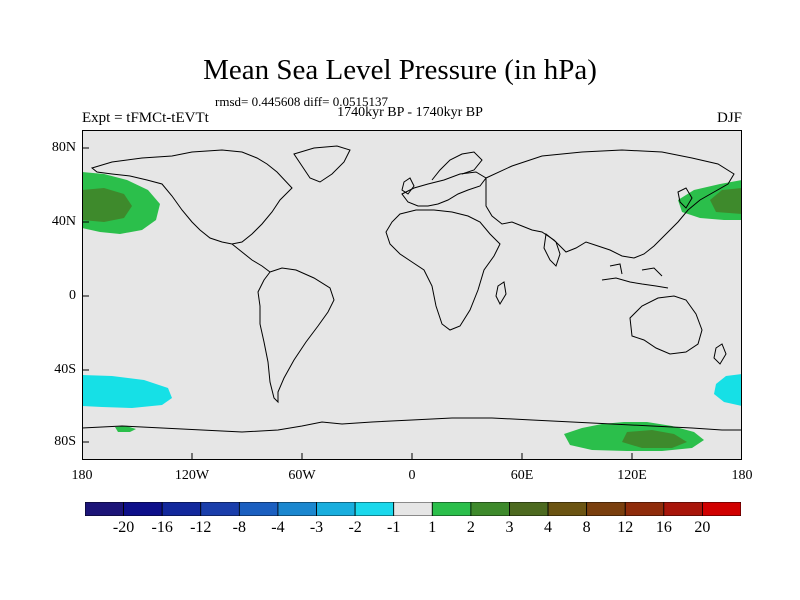  What do you see at coordinates (432, 527) in the screenshot?
I see `colorbar-label: 1` at bounding box center [432, 527].